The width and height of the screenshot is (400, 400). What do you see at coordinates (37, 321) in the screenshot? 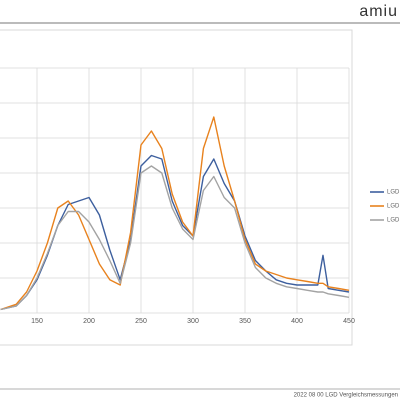
I see `x-tick-label: 150` at bounding box center [37, 321].